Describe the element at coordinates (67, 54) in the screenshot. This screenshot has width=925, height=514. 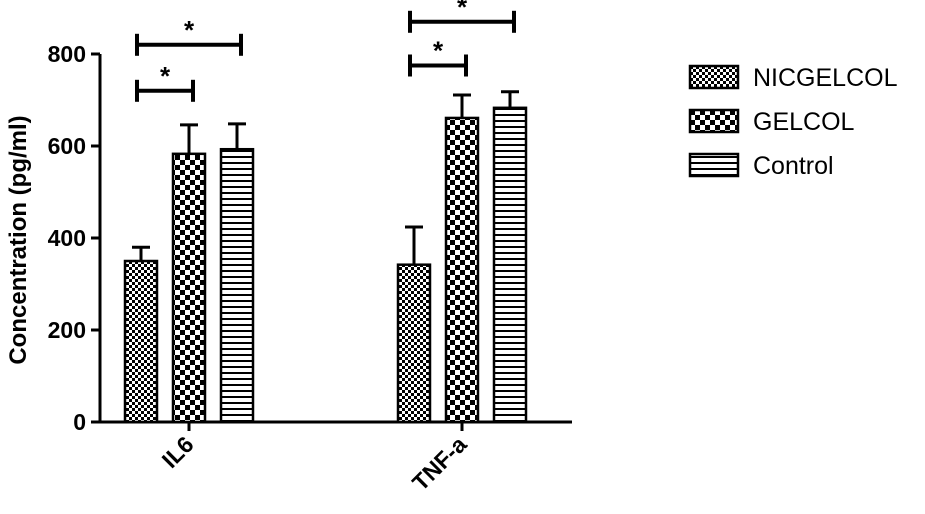
I see `y-tick-label: 800` at that location.